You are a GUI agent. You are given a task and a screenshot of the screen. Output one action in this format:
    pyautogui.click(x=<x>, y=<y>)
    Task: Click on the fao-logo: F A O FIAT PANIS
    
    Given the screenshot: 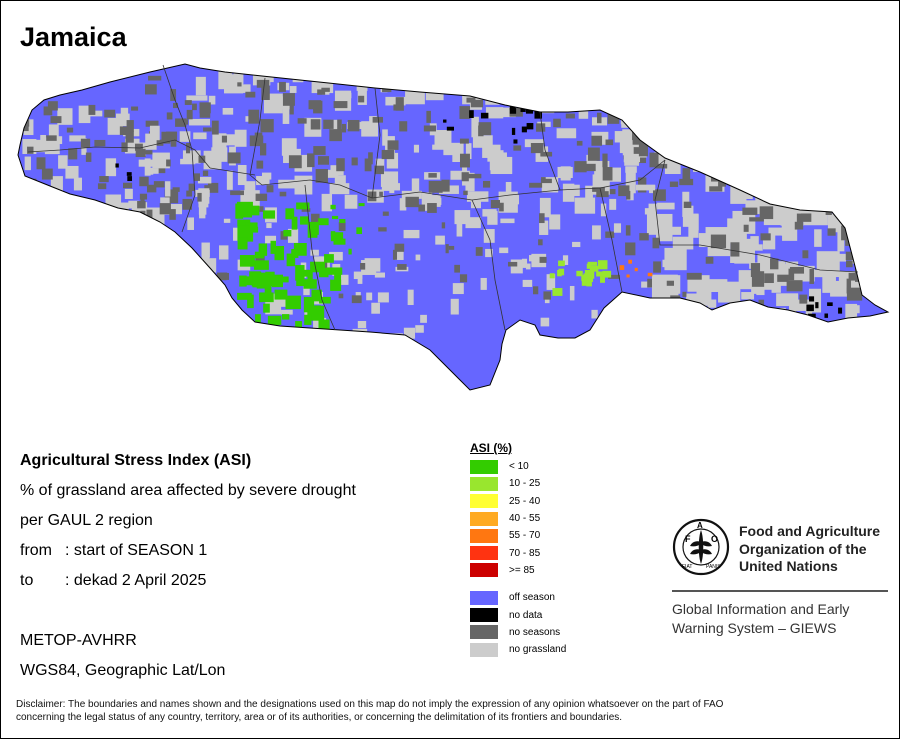 What is the action you would take?
    pyautogui.click(x=701, y=547)
    